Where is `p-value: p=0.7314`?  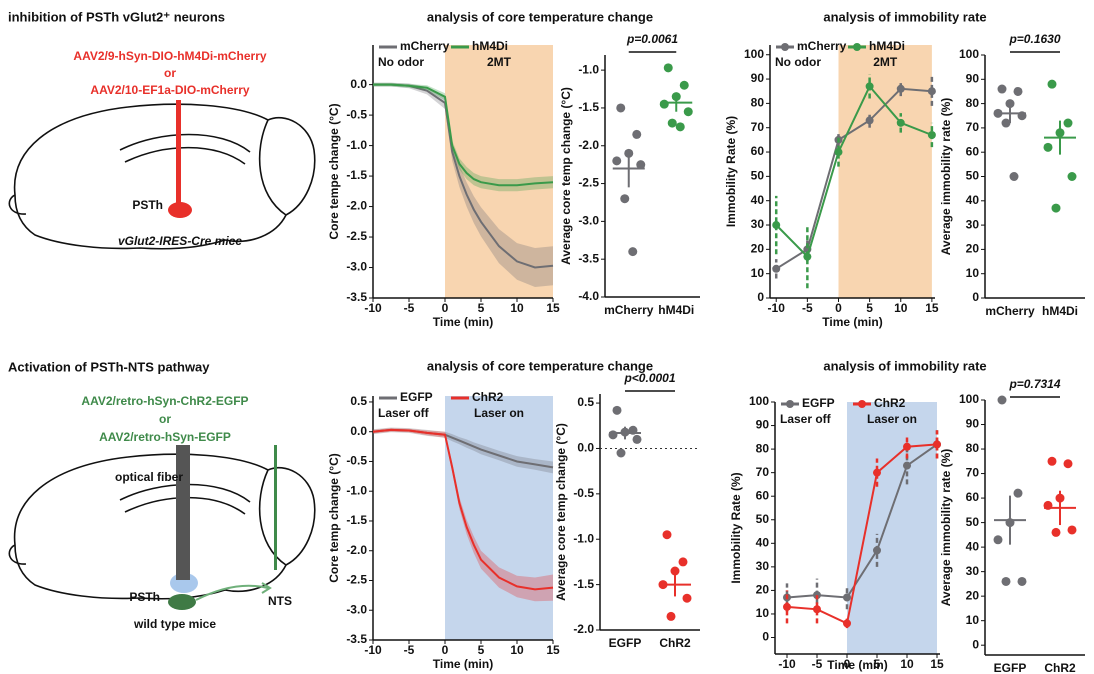 p-value: p=0.7314 is located at coordinates (1034, 384).